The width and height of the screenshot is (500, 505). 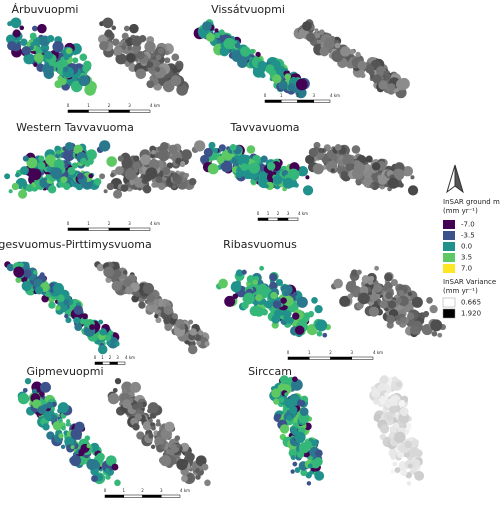 I want to click on north-arrow, so click(x=455, y=179).